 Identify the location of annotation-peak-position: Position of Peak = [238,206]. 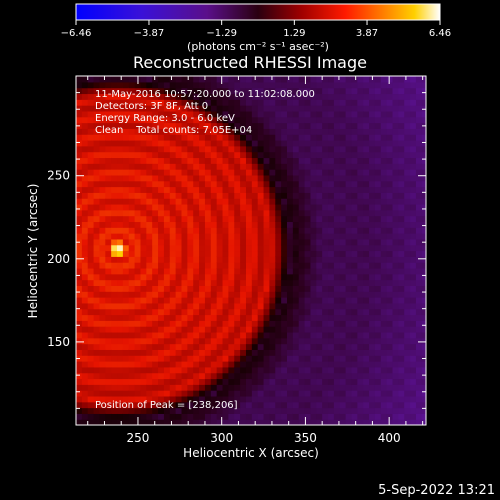
(166, 405).